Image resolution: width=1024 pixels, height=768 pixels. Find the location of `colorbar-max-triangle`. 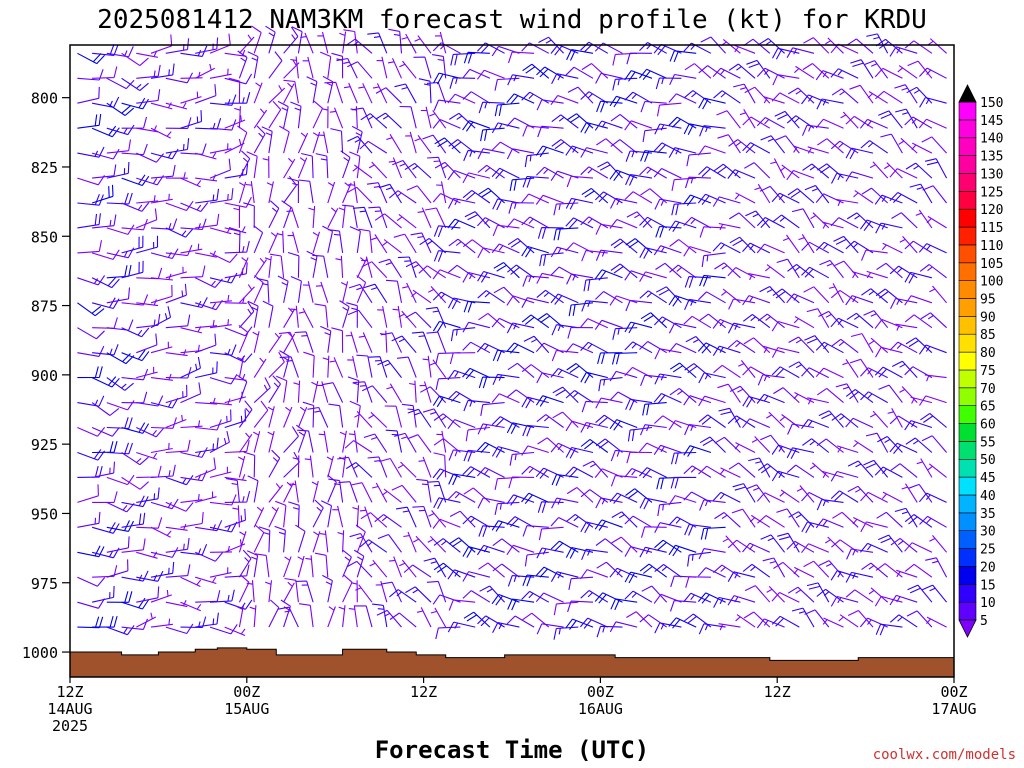

colorbar-max-triangle is located at coordinates (967, 93).